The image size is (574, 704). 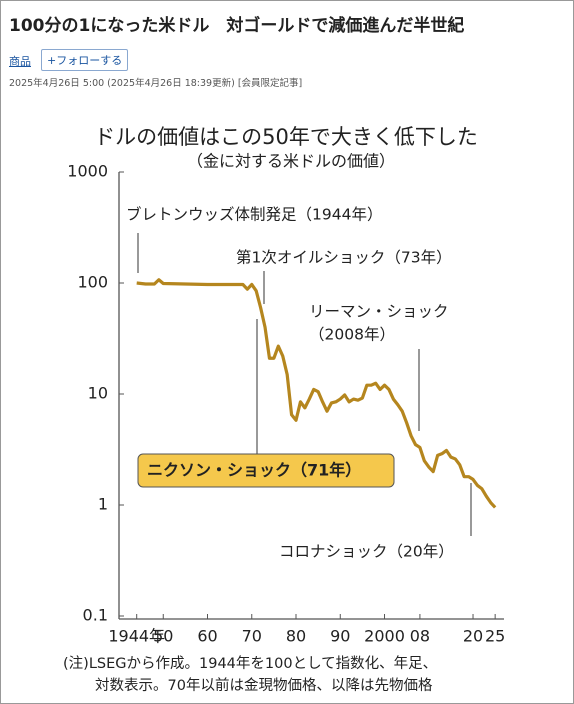 I want to click on annotation-box, so click(x=266, y=470).